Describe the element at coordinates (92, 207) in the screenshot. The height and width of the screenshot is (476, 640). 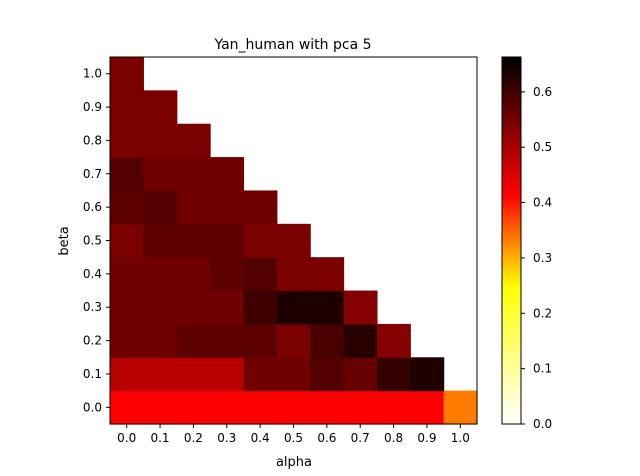
I see `y-tick-label: 0.6` at that location.